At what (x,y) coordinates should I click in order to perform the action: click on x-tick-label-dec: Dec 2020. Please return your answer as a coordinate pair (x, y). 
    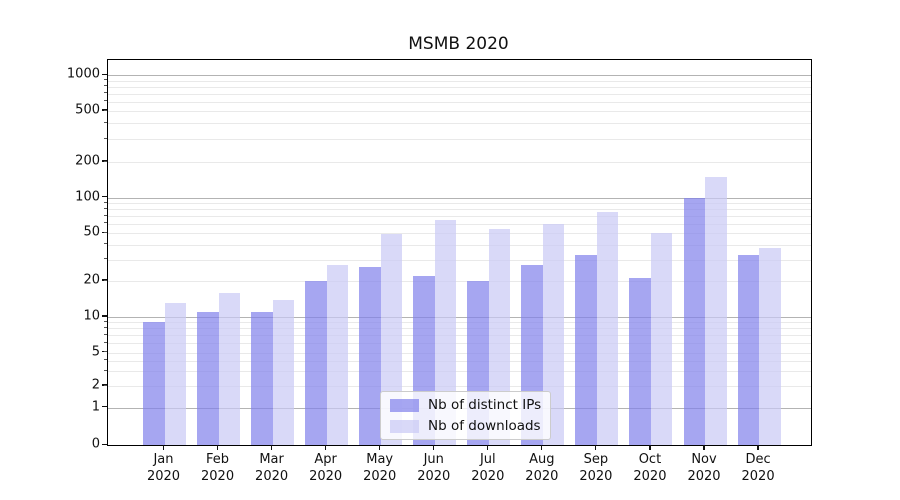
    Looking at the image, I should click on (758, 468).